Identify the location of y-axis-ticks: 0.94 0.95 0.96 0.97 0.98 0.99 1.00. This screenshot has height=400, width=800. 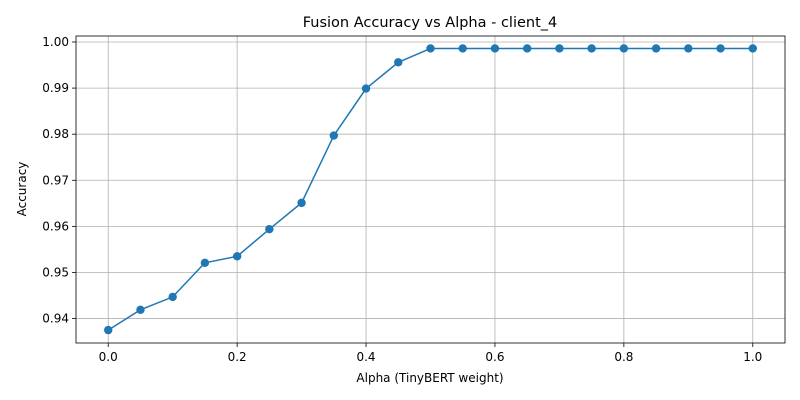
(59, 180).